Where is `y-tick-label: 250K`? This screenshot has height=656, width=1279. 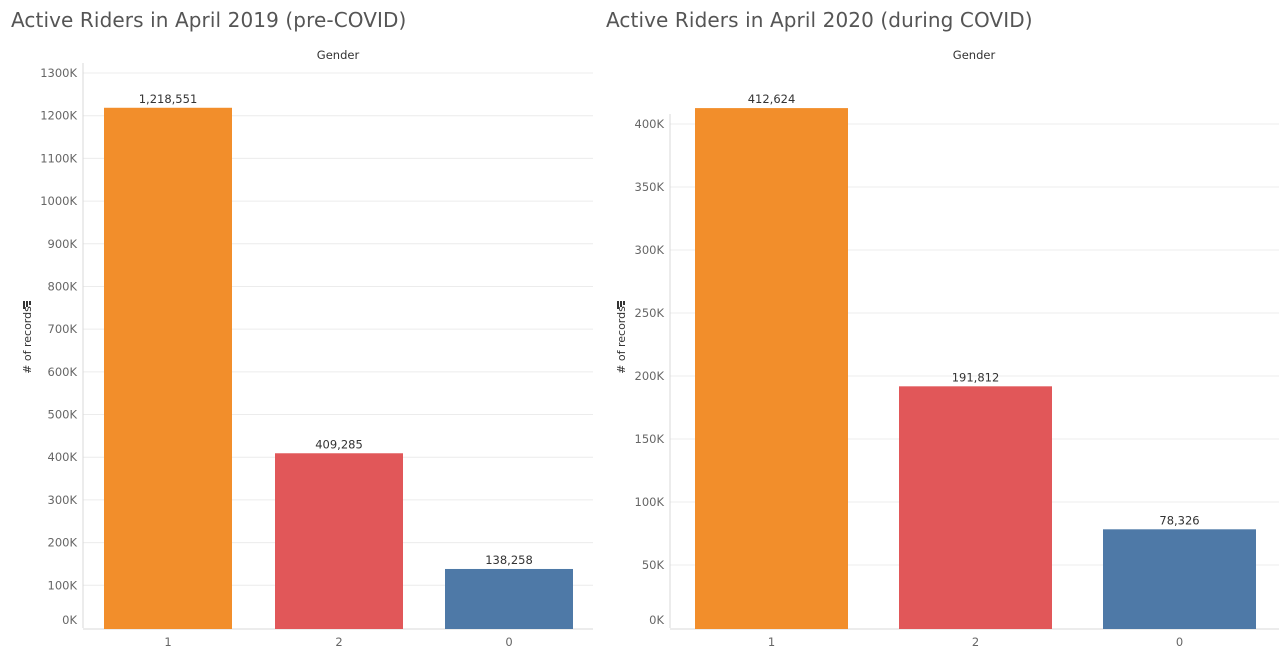 y-tick-label: 250K is located at coordinates (650, 313).